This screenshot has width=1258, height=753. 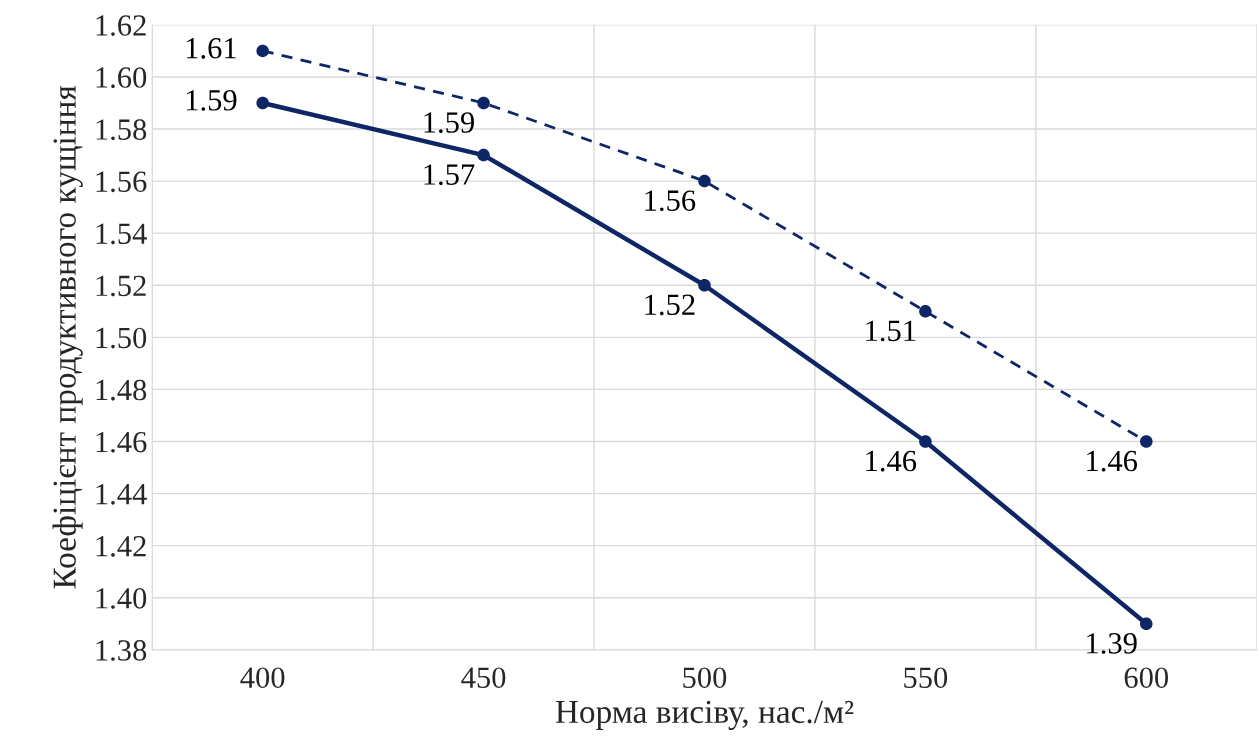 I want to click on y-axis-title: Коефіцієнт продуктивного кущіння, so click(x=67, y=337).